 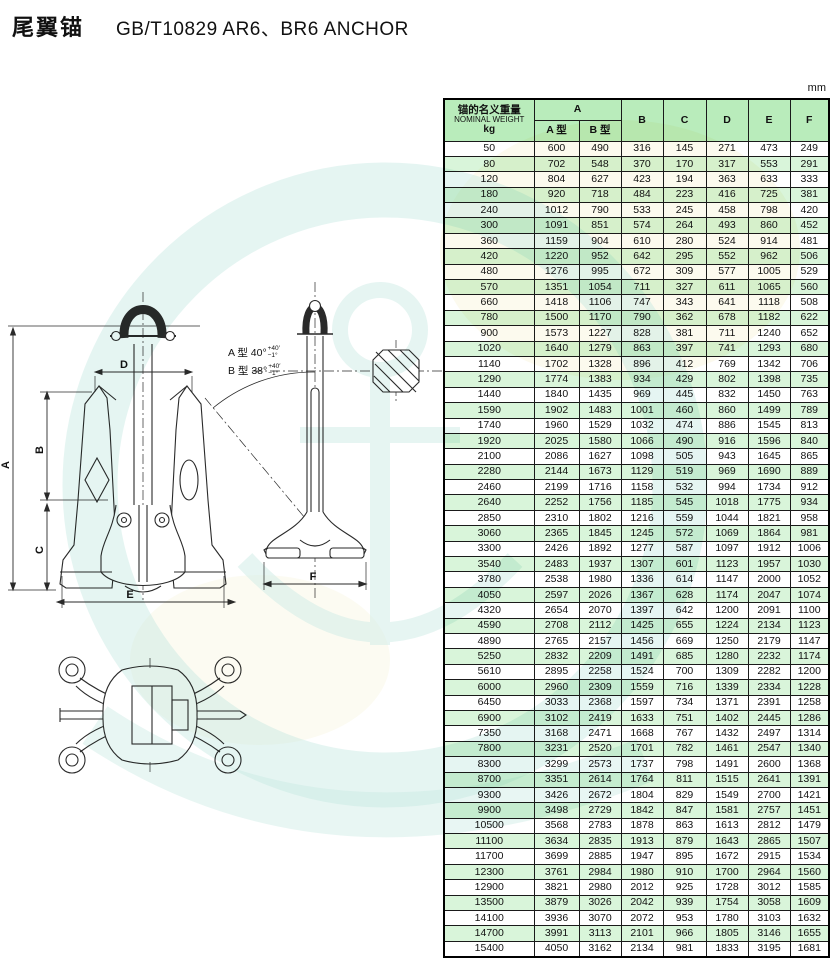 I want to click on table-cell: 343, so click(x=684, y=302).